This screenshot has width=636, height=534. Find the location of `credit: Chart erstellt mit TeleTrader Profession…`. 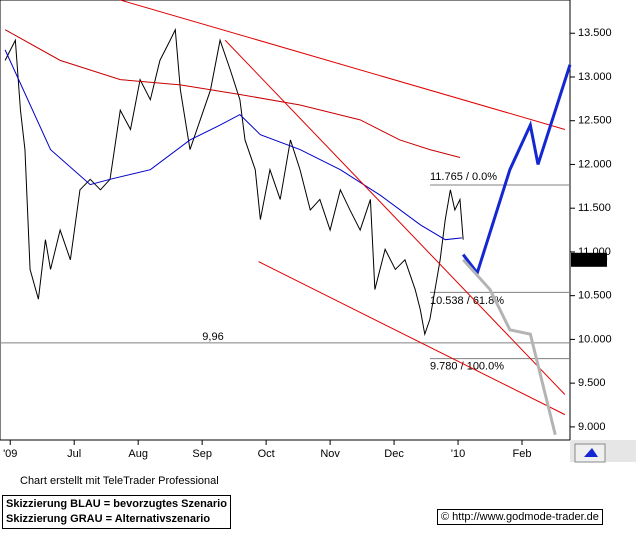

credit: Chart erstellt mit TeleTrader Profession… is located at coordinates (119, 481).